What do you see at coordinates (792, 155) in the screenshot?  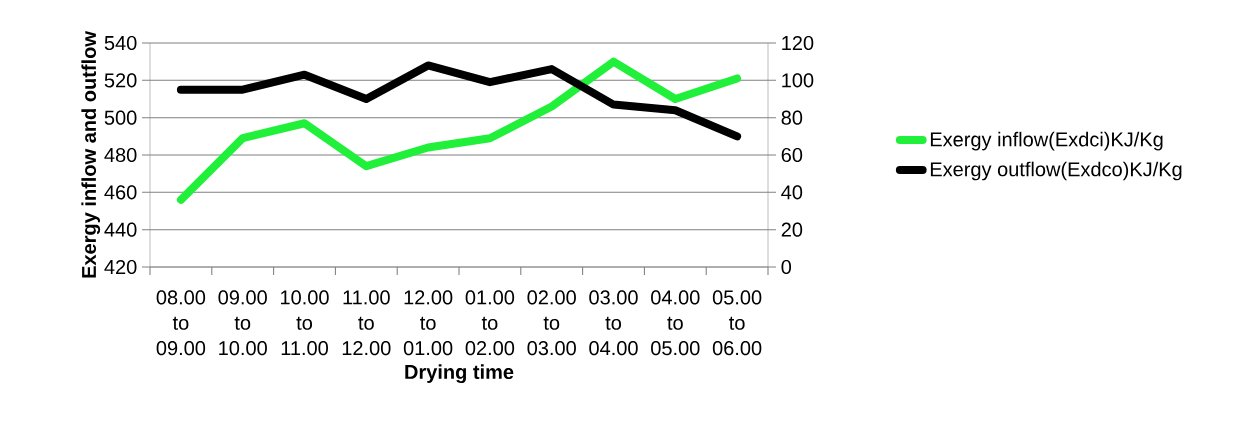 I see `y2-tick-label: 60` at bounding box center [792, 155].